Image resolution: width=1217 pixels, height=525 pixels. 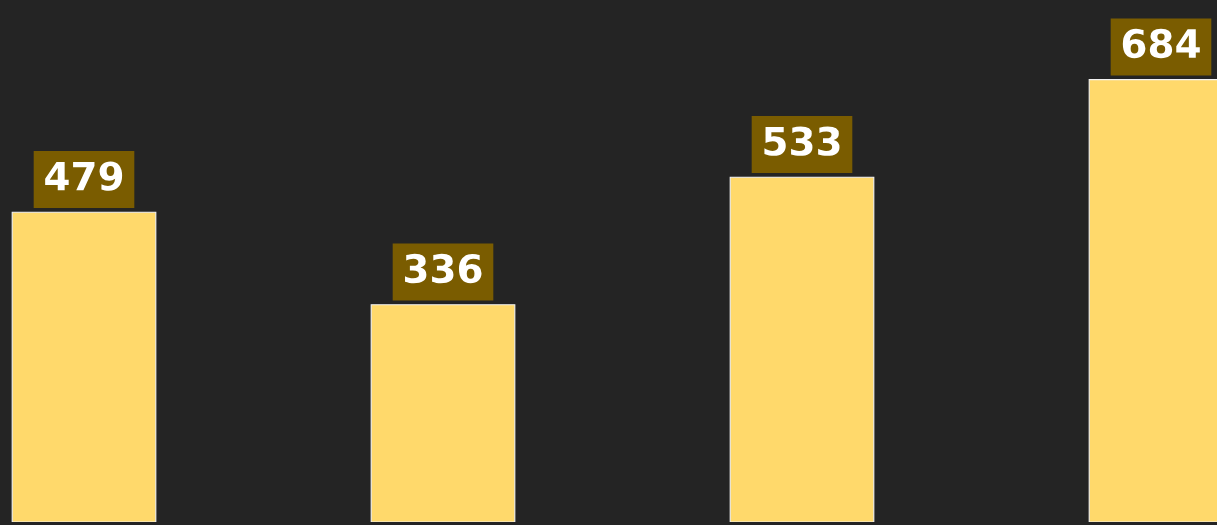 What do you see at coordinates (1161, 43) in the screenshot?
I see `data-label: 684` at bounding box center [1161, 43].